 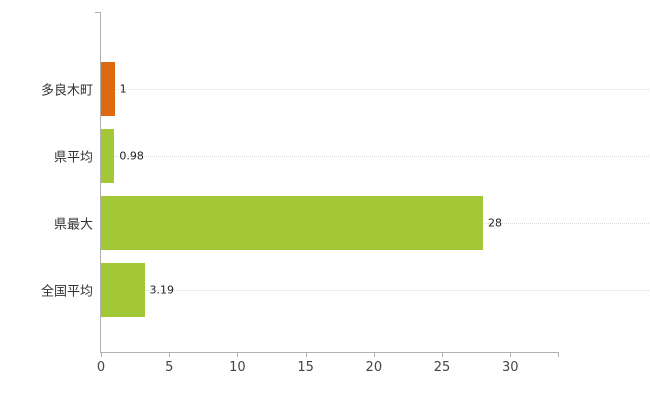 What do you see at coordinates (558, 354) in the screenshot?
I see `x-axis-end-tick` at bounding box center [558, 354].